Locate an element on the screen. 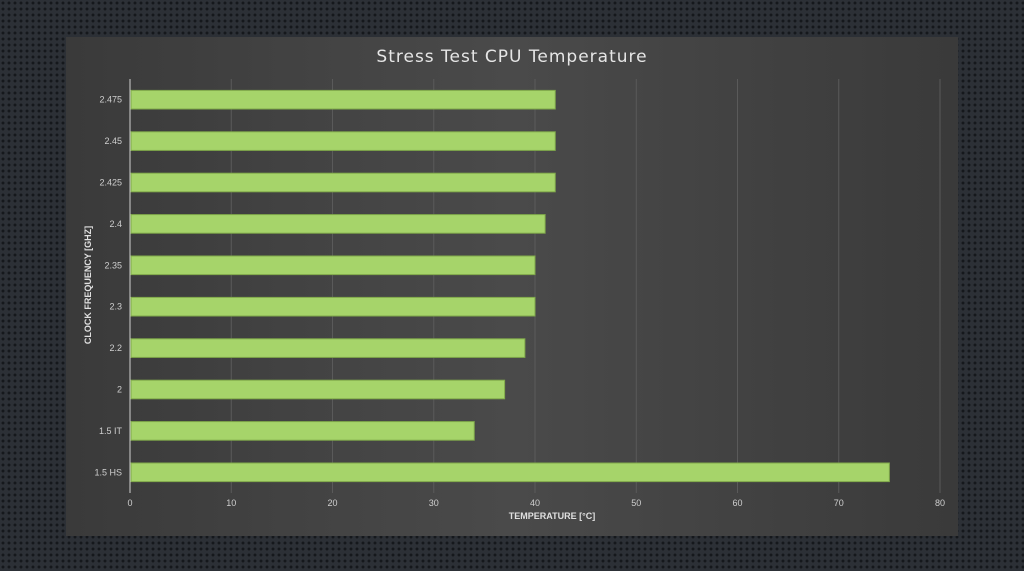 This screenshot has height=571, width=1024. x-tick-label: 50 is located at coordinates (636, 503).